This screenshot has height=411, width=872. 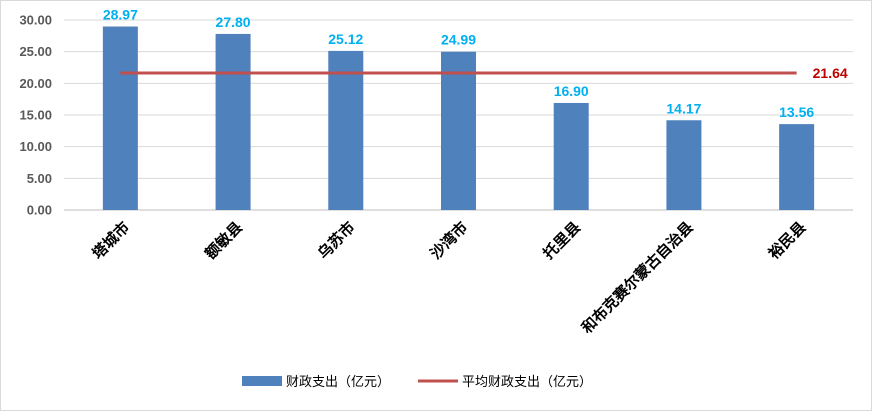 What do you see at coordinates (336, 240) in the screenshot?
I see `x-category-label: 乌苏市` at bounding box center [336, 240].